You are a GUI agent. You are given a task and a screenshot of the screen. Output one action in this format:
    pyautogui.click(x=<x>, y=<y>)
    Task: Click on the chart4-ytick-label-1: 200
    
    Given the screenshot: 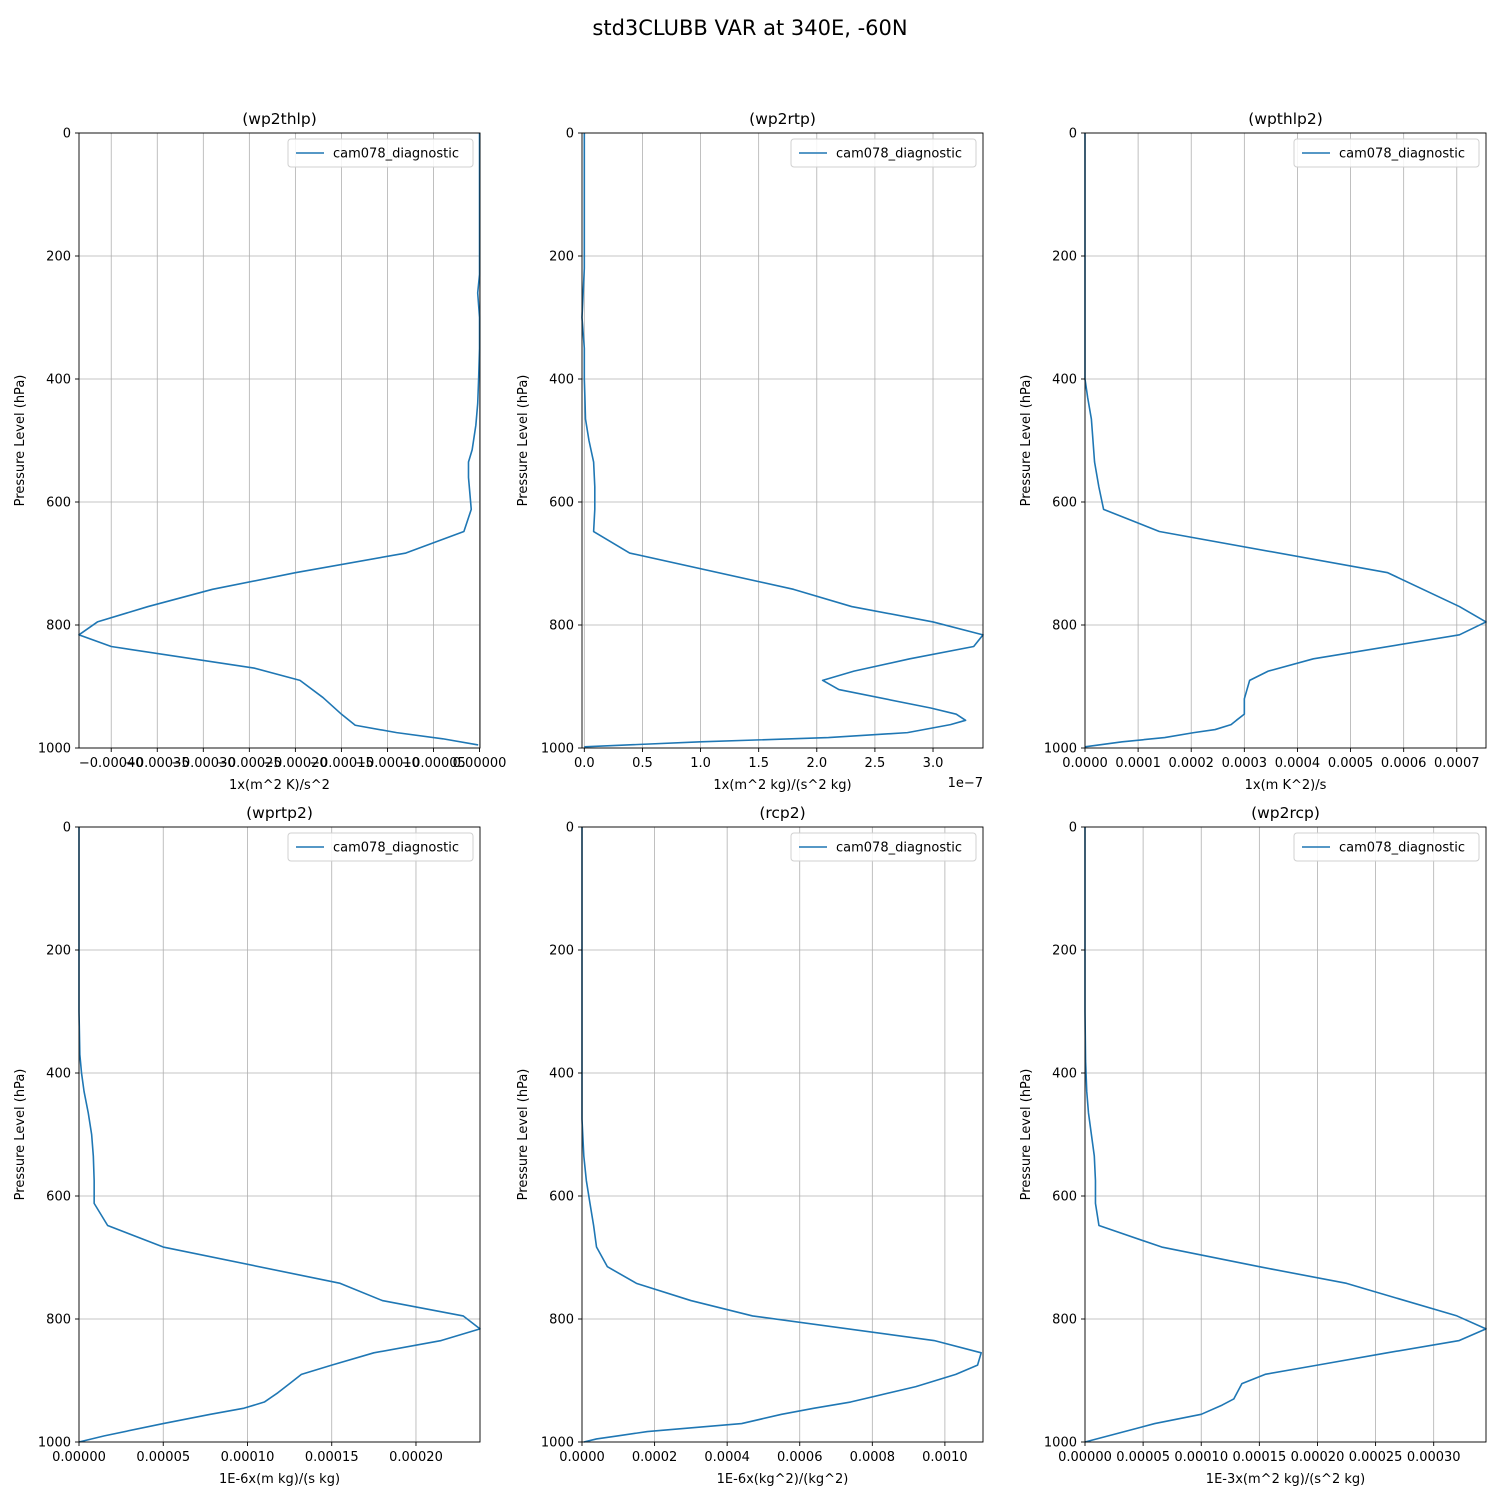 What is the action you would take?
    pyautogui.click(x=58, y=951)
    